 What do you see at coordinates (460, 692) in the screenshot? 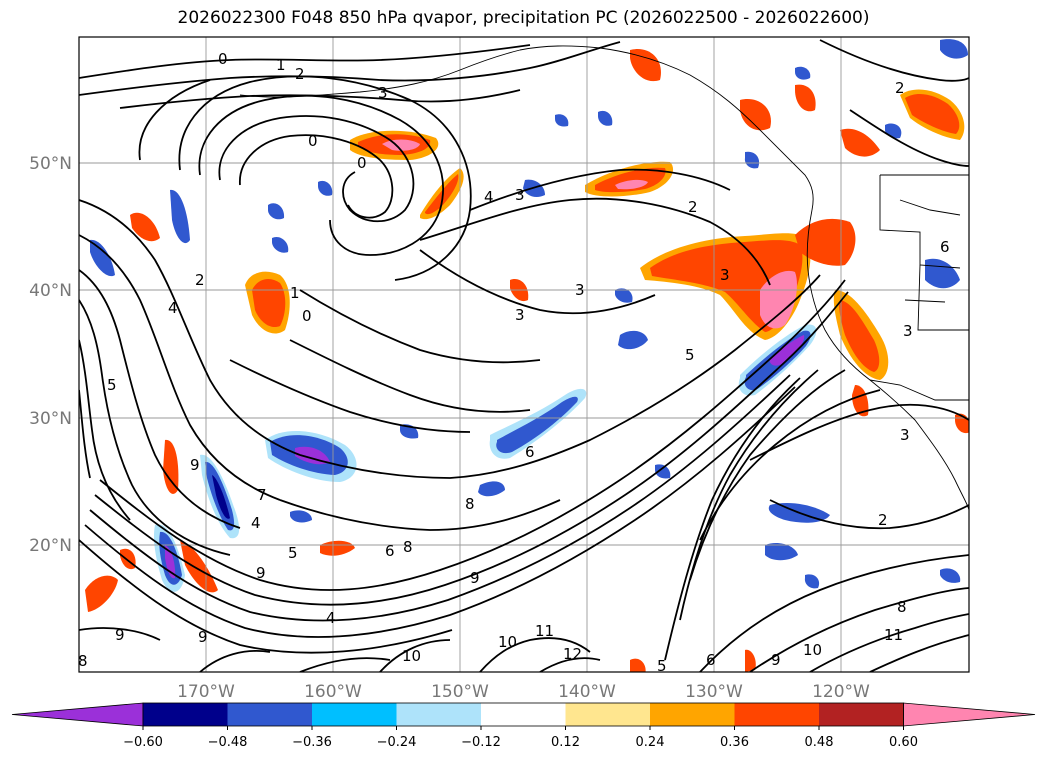
I see `lon-label: 150°W` at bounding box center [460, 692].